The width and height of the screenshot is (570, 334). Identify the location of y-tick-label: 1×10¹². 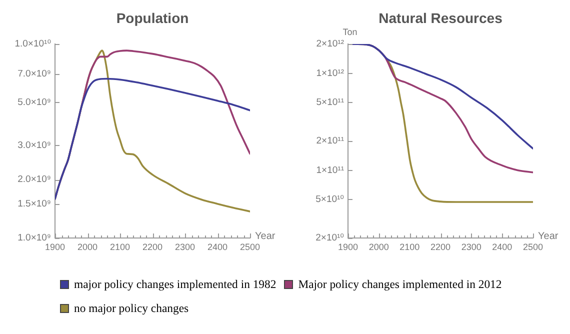
(330, 73).